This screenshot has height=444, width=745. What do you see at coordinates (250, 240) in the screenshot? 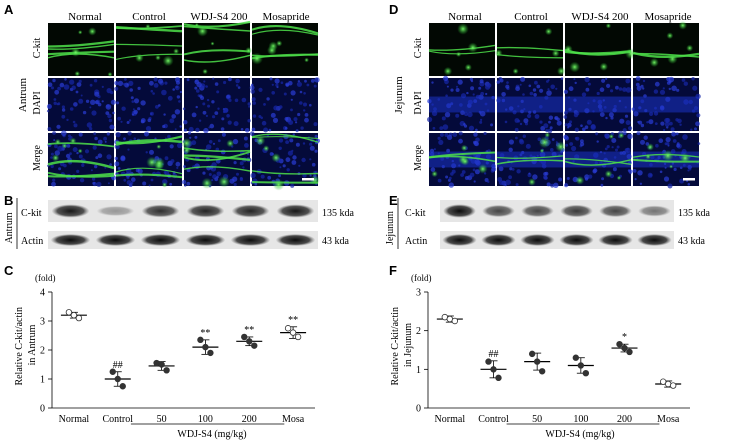
I see `band-actin` at bounding box center [250, 240].